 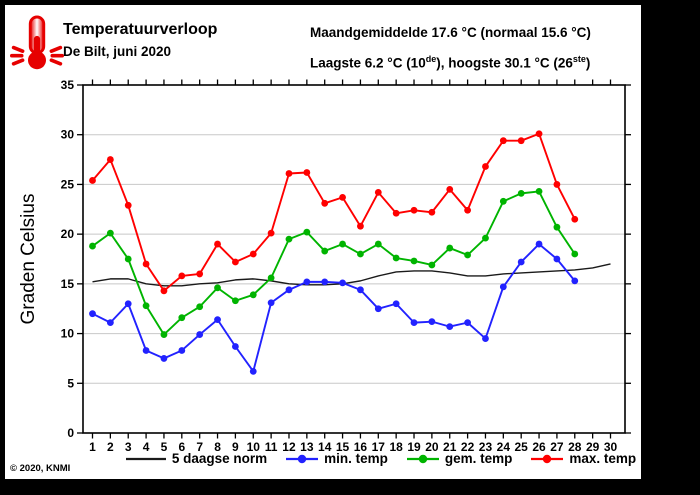 I want to click on legend-label: max. temp, so click(x=603, y=458).